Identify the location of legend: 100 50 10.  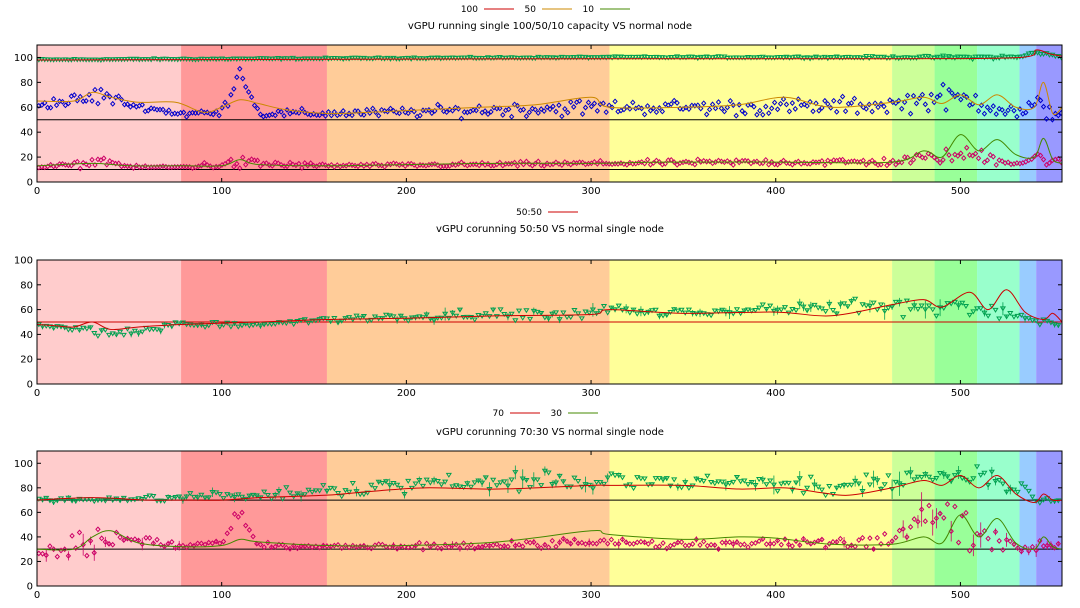
(545, 10).